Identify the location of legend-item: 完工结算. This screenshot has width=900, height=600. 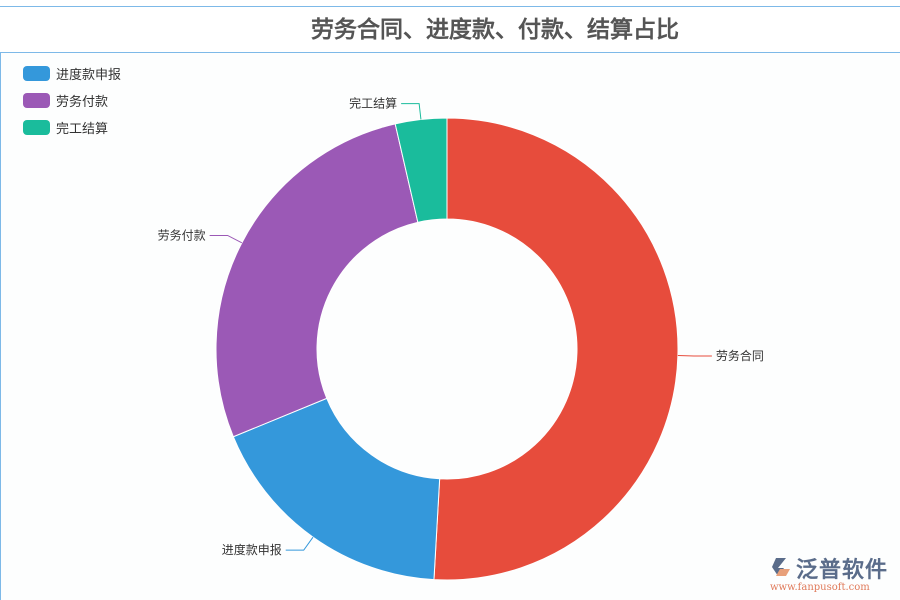
(72, 127).